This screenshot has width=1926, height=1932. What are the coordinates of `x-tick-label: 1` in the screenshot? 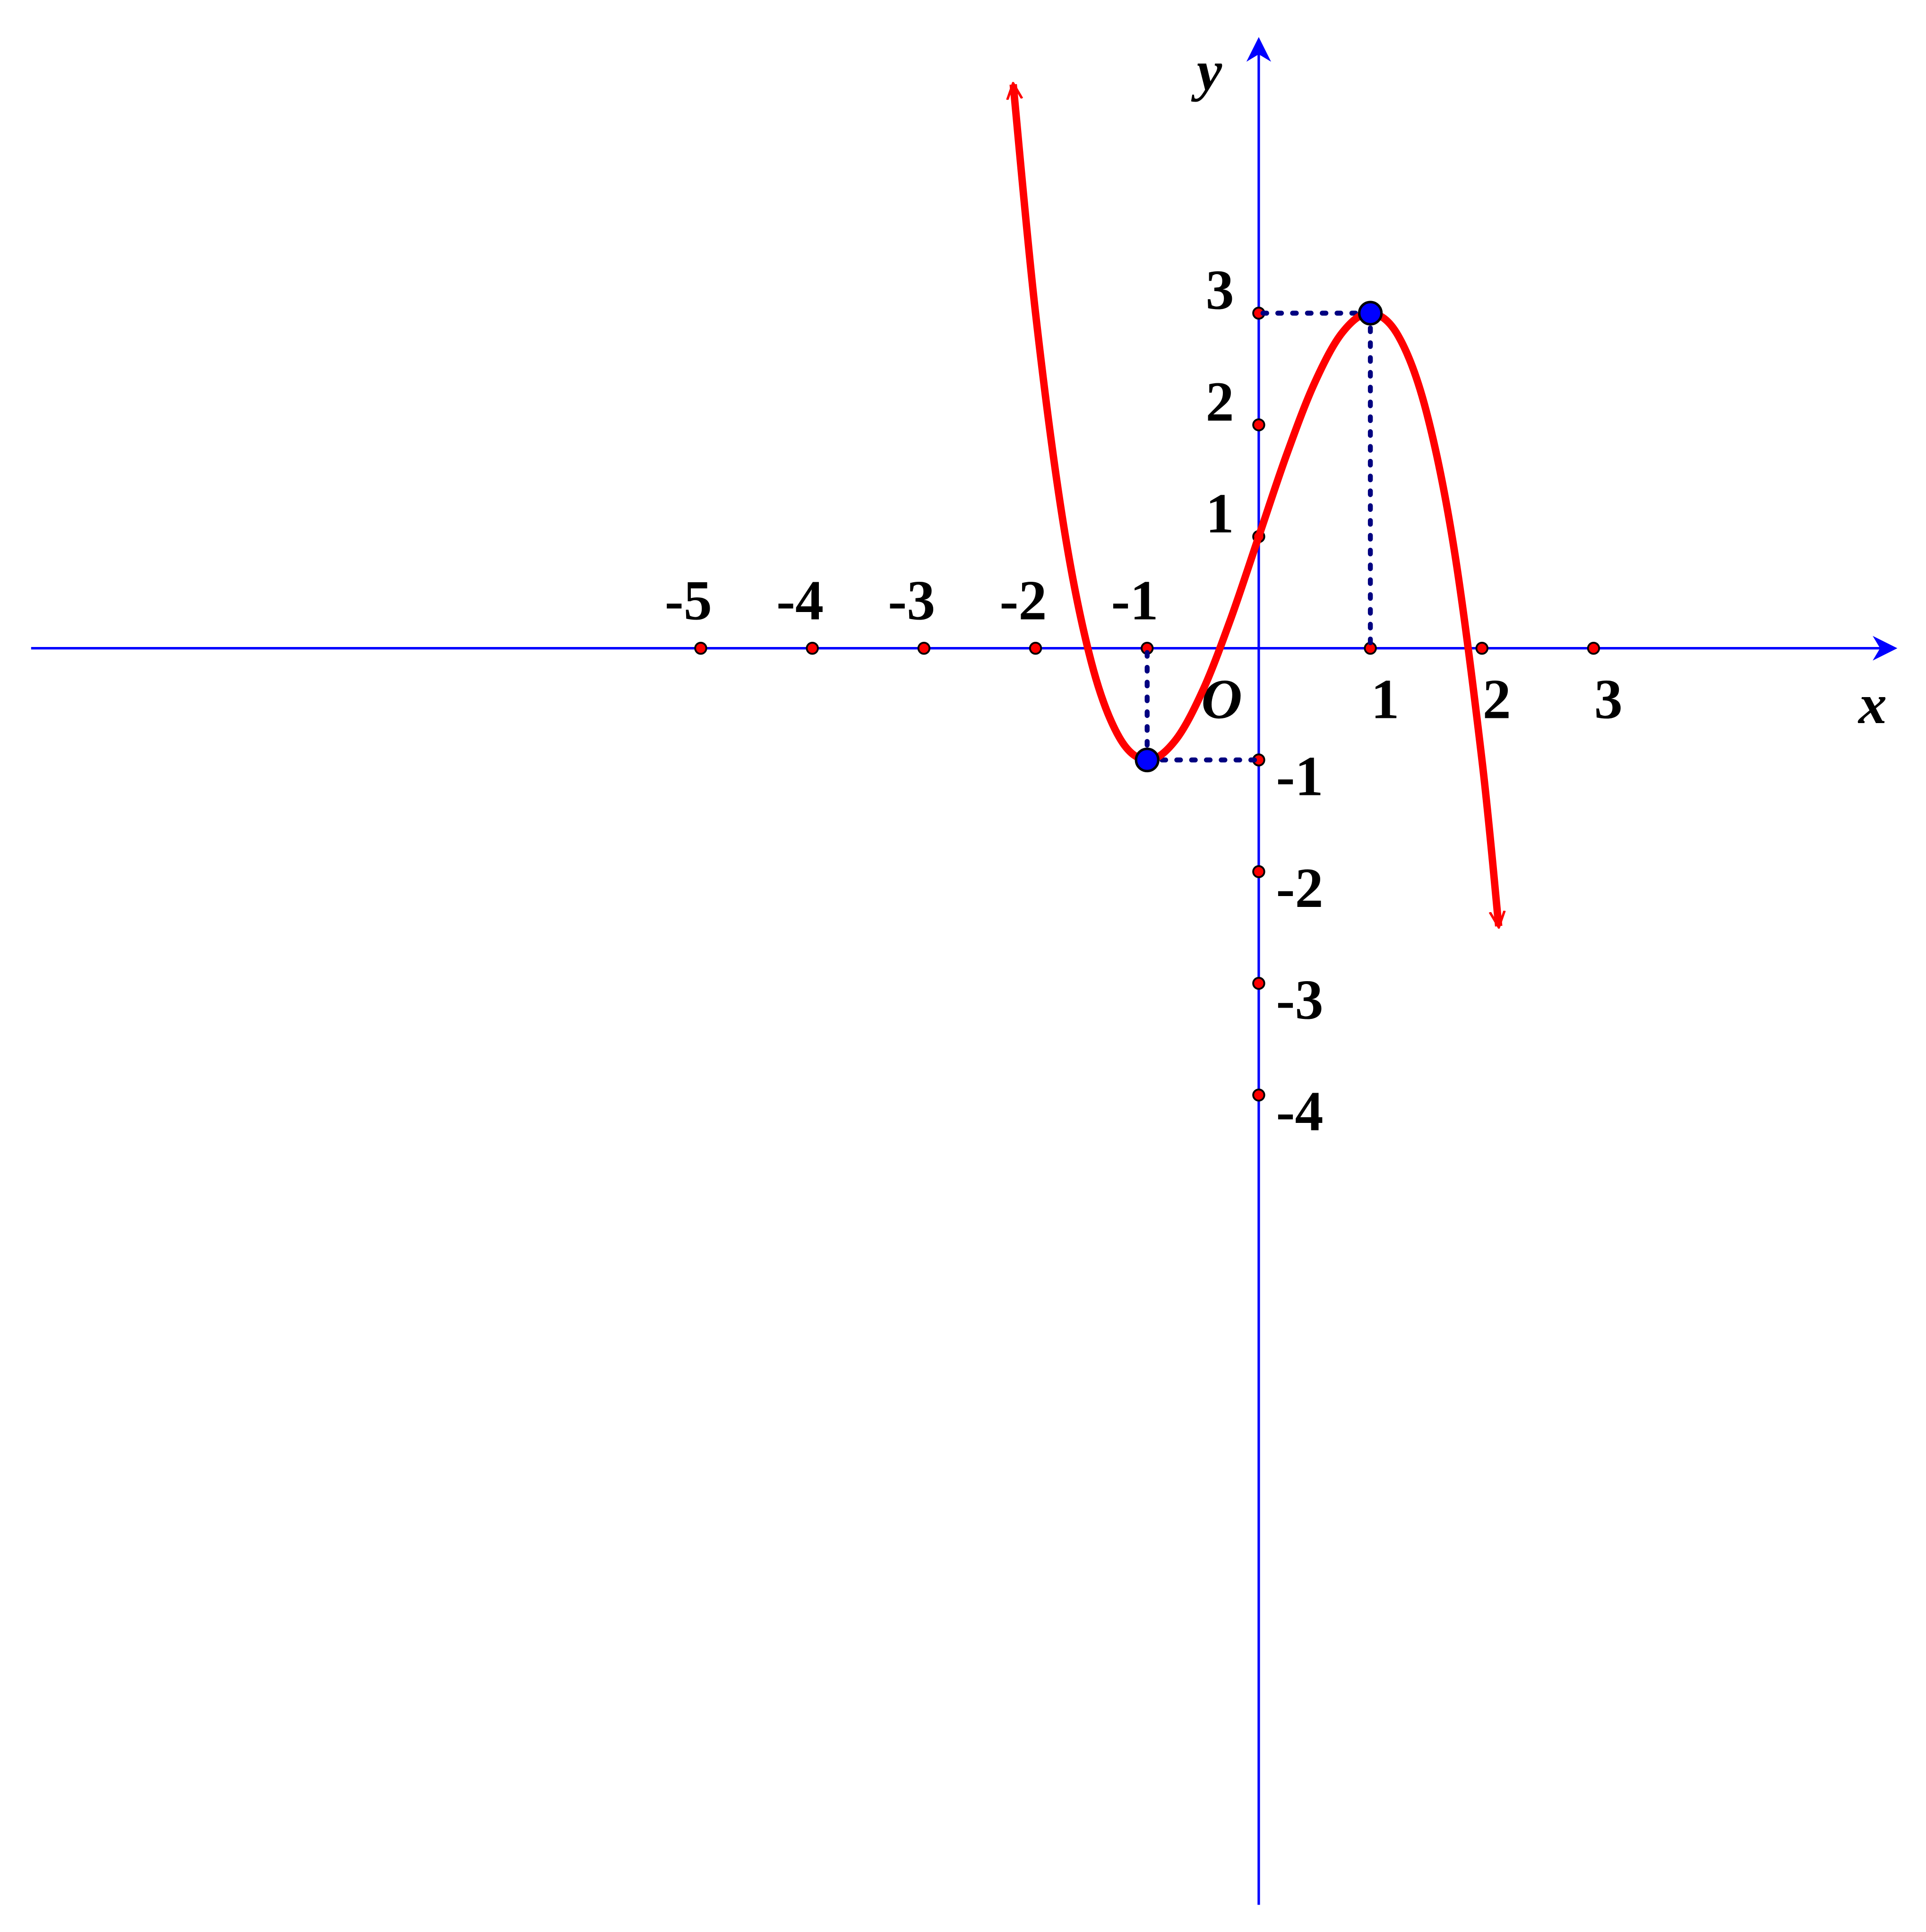 It's located at (1385, 698).